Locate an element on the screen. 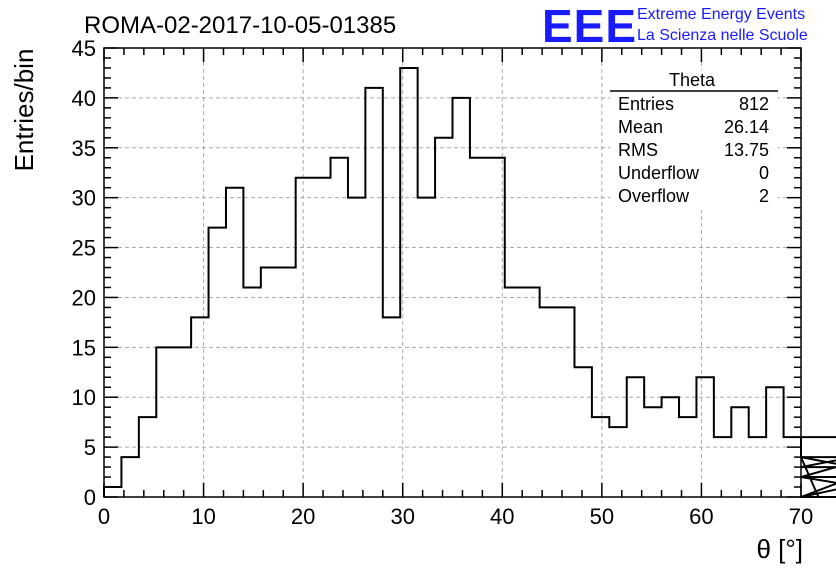  y-tick-label: 10 is located at coordinates (84, 397).